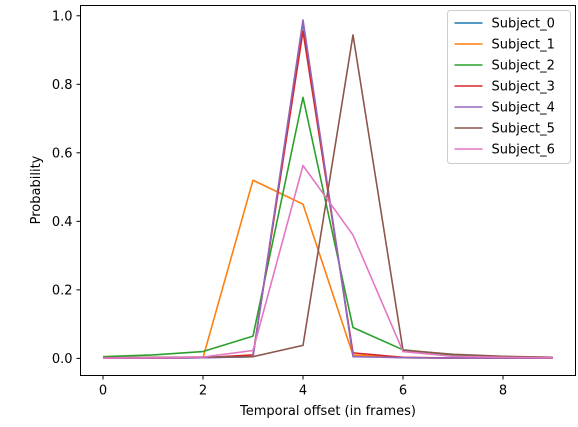 Image resolution: width=578 pixels, height=427 pixels. I want to click on legend-box, so click(509, 87).